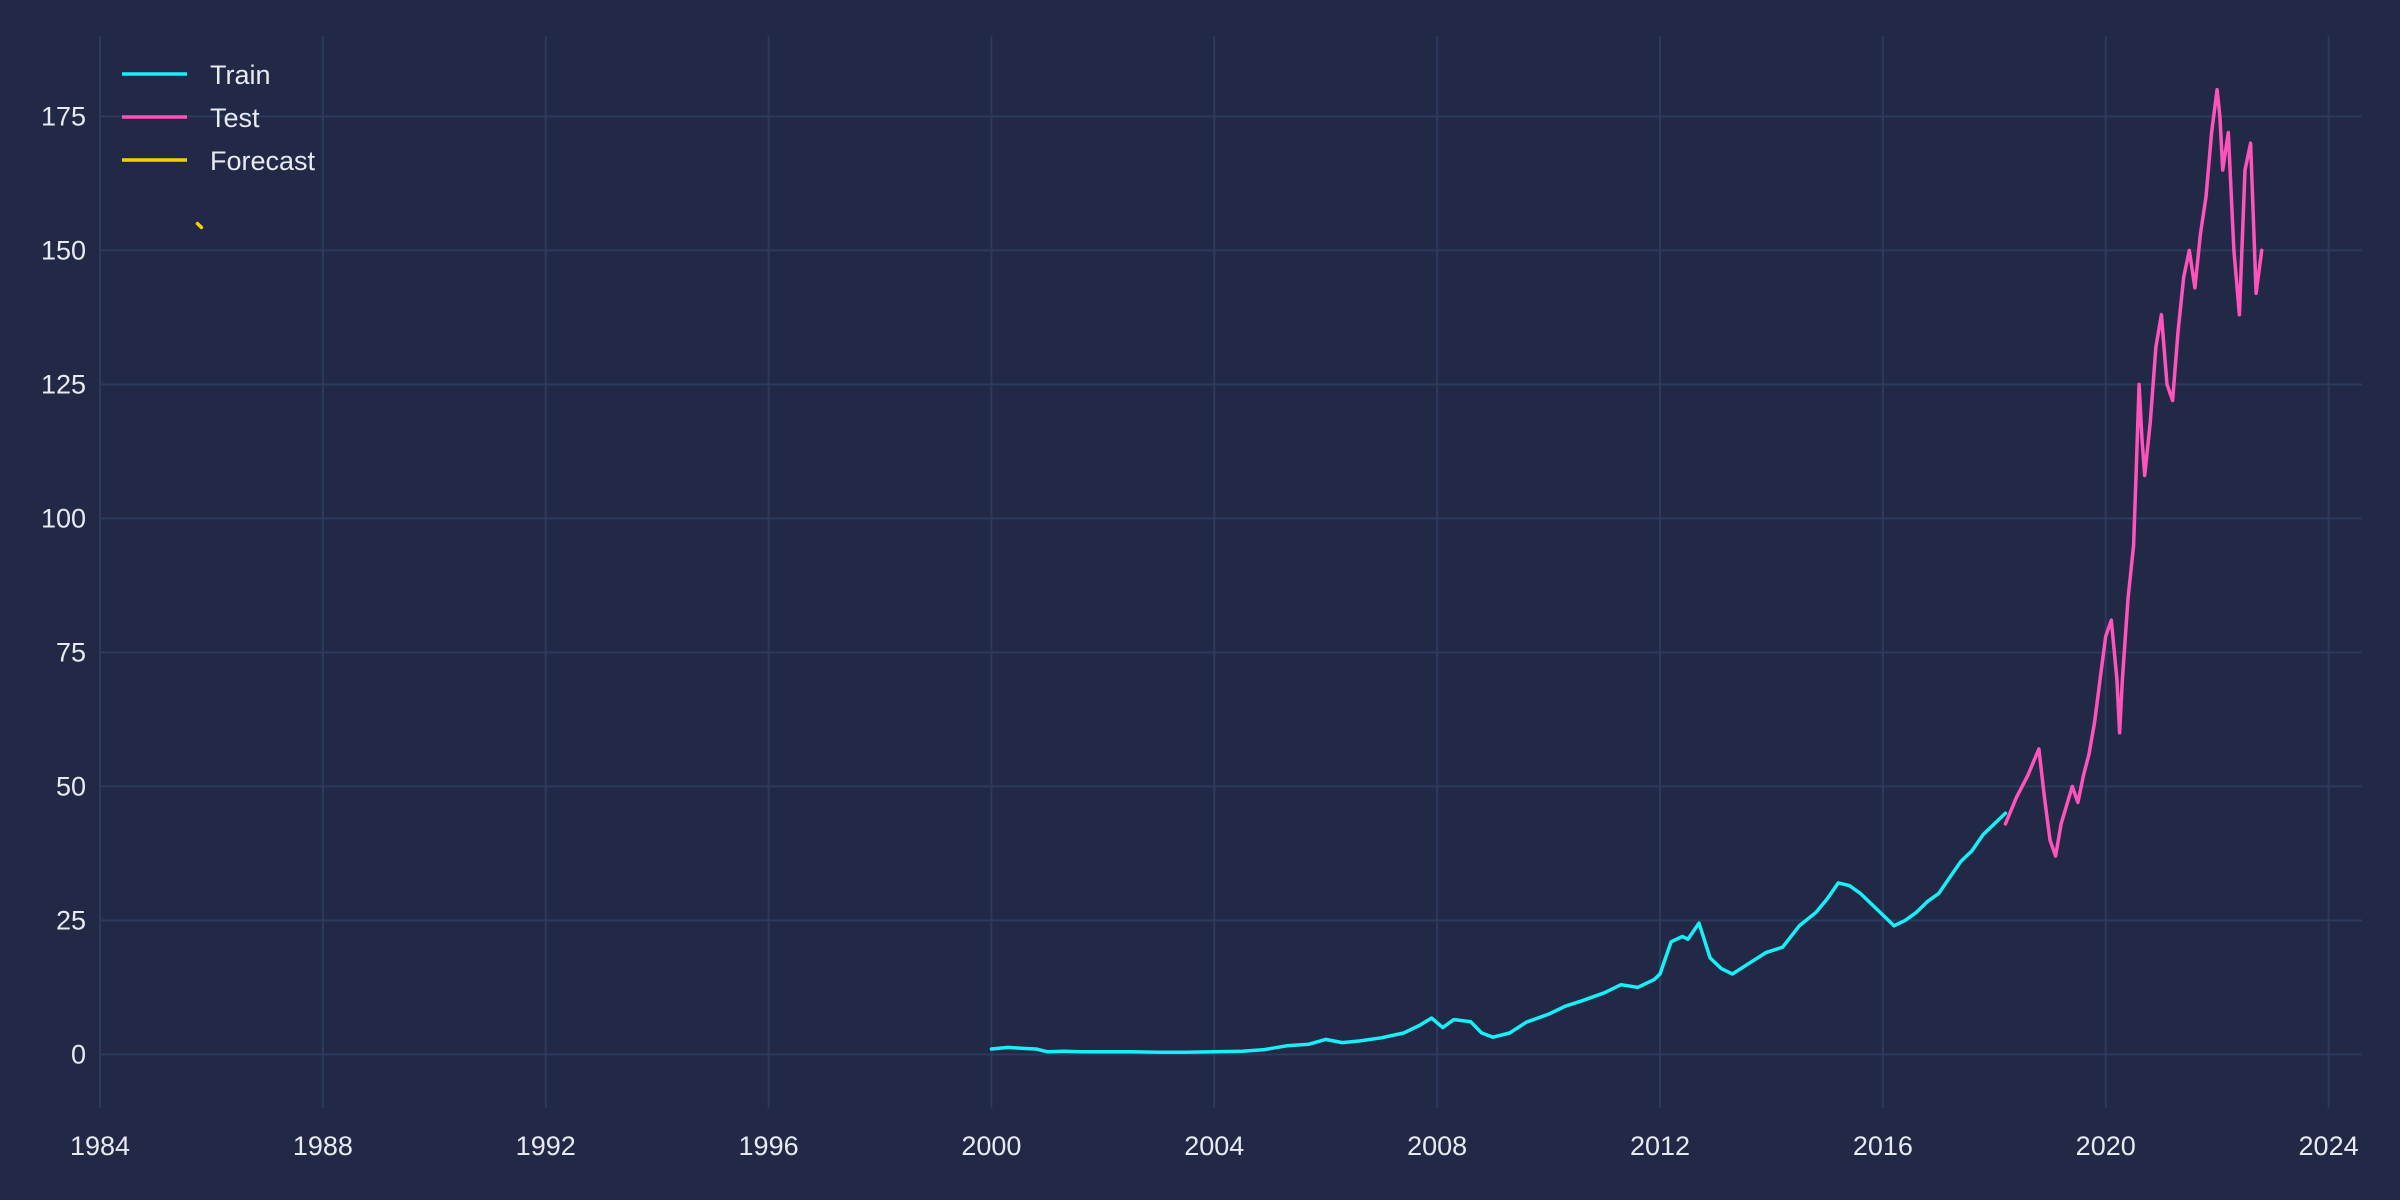  Describe the element at coordinates (71, 920) in the screenshot. I see `y-tick-label: 25` at that location.